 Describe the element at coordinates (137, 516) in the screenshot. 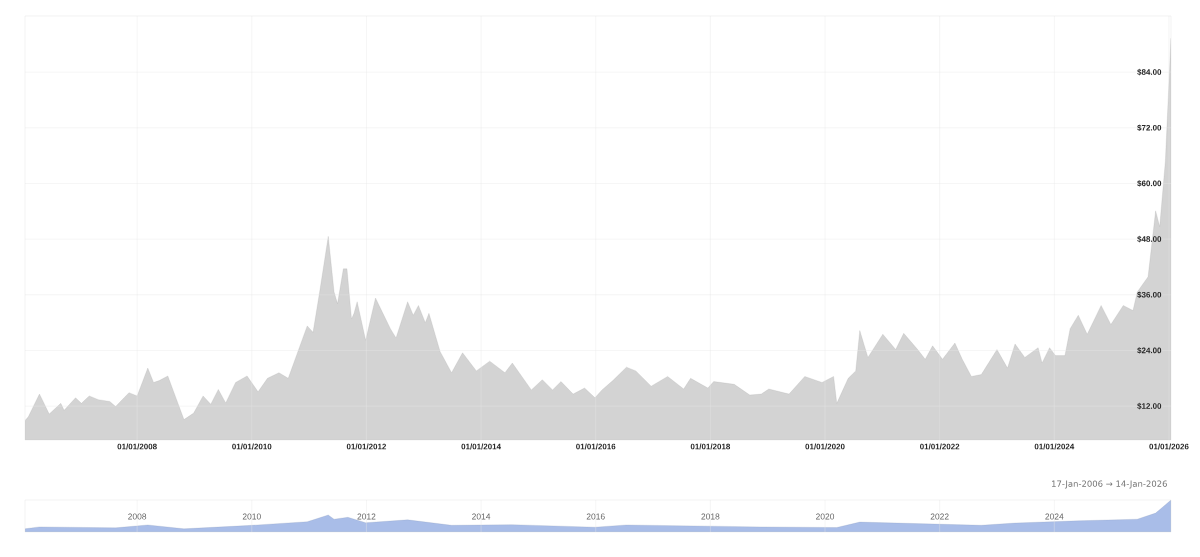

I see `x-tick-label: 2008` at that location.